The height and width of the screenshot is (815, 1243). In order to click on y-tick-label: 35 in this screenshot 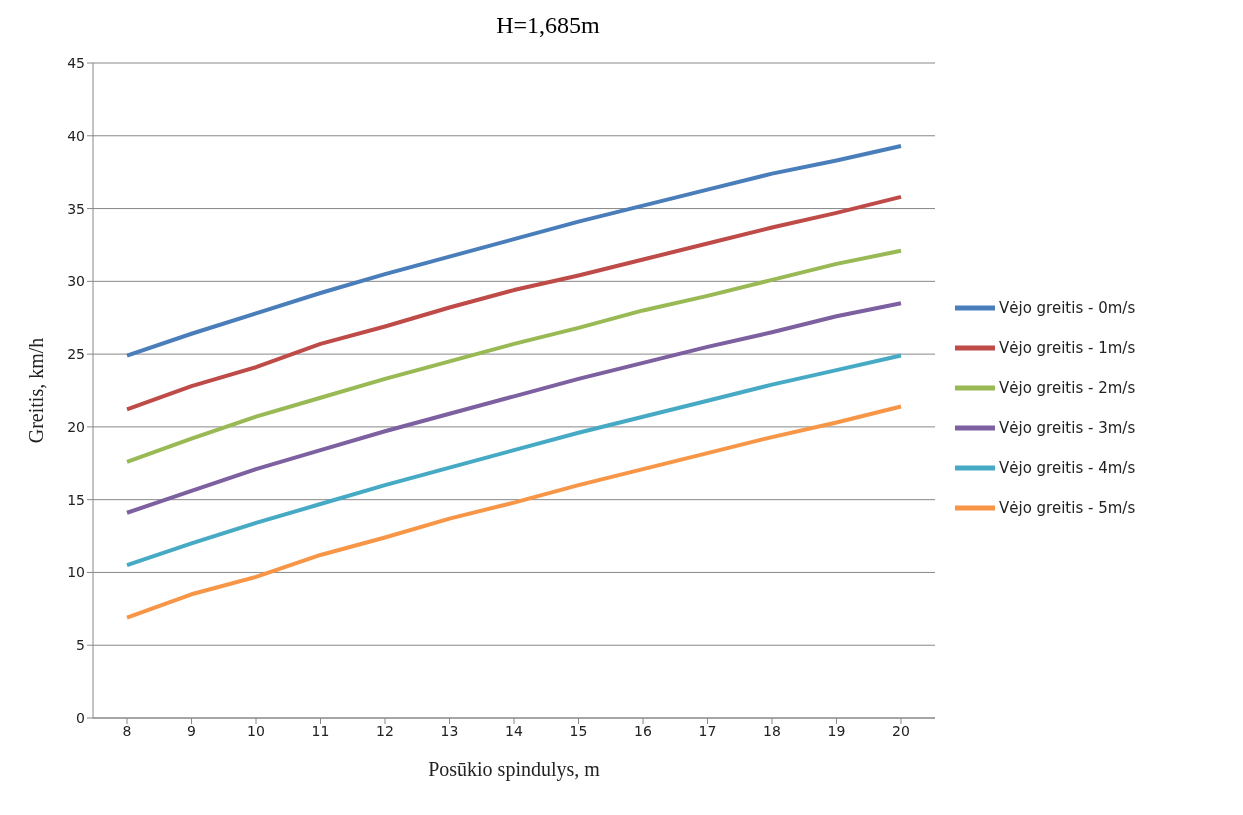, I will do `click(76, 208)`.